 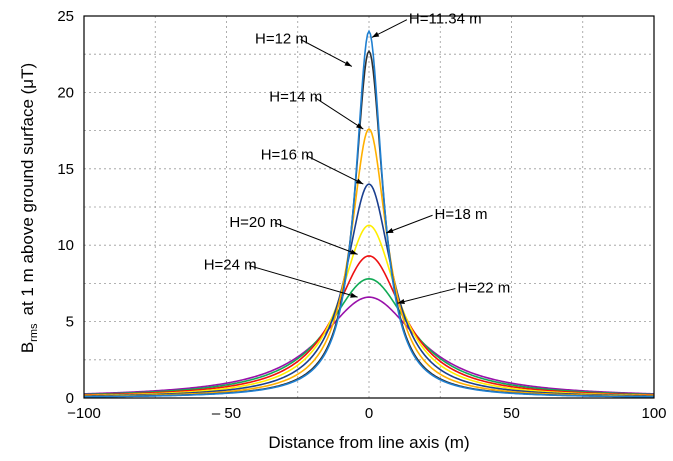 What do you see at coordinates (287, 155) in the screenshot?
I see `series-annotation: H=16 m` at bounding box center [287, 155].